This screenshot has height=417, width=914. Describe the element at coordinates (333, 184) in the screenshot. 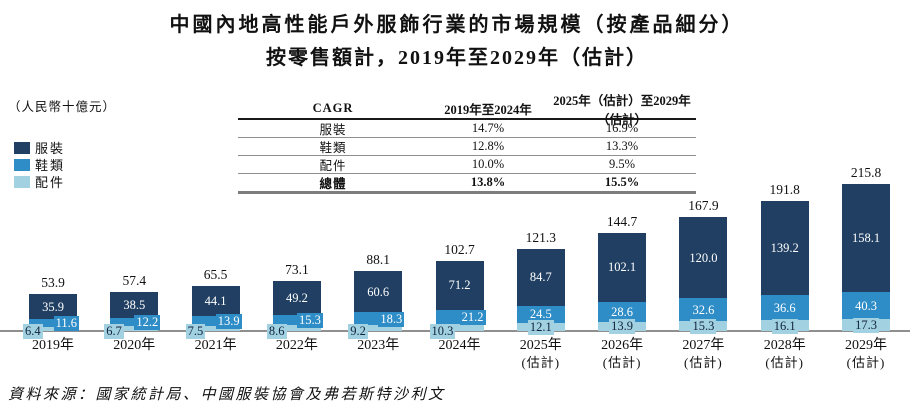

I see `row-label: 總體` at that location.